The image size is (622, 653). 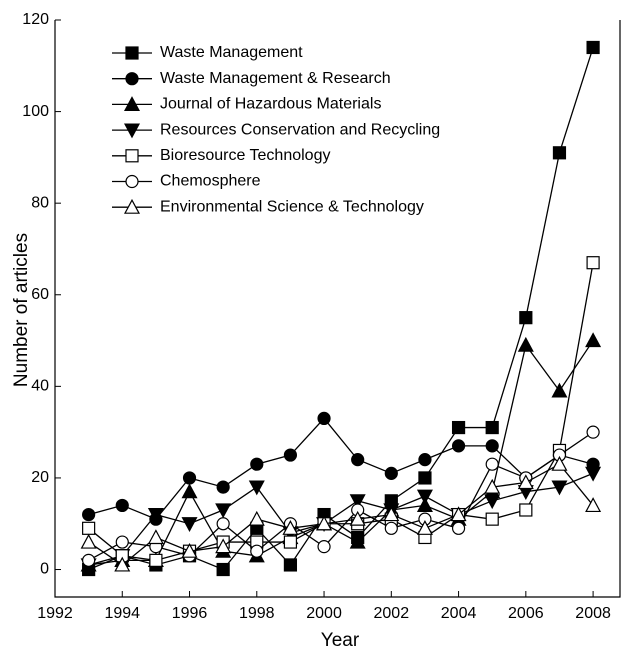 I want to click on y-tick-label: 120, so click(x=35, y=19).